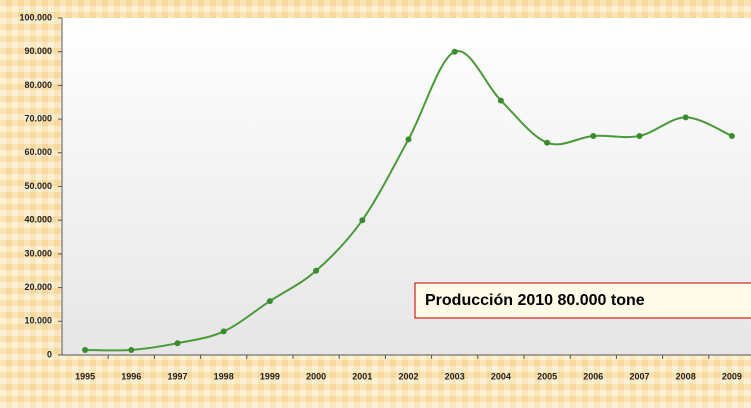 The width and height of the screenshot is (751, 408). I want to click on y-tick-label: 100.000, so click(35, 17).